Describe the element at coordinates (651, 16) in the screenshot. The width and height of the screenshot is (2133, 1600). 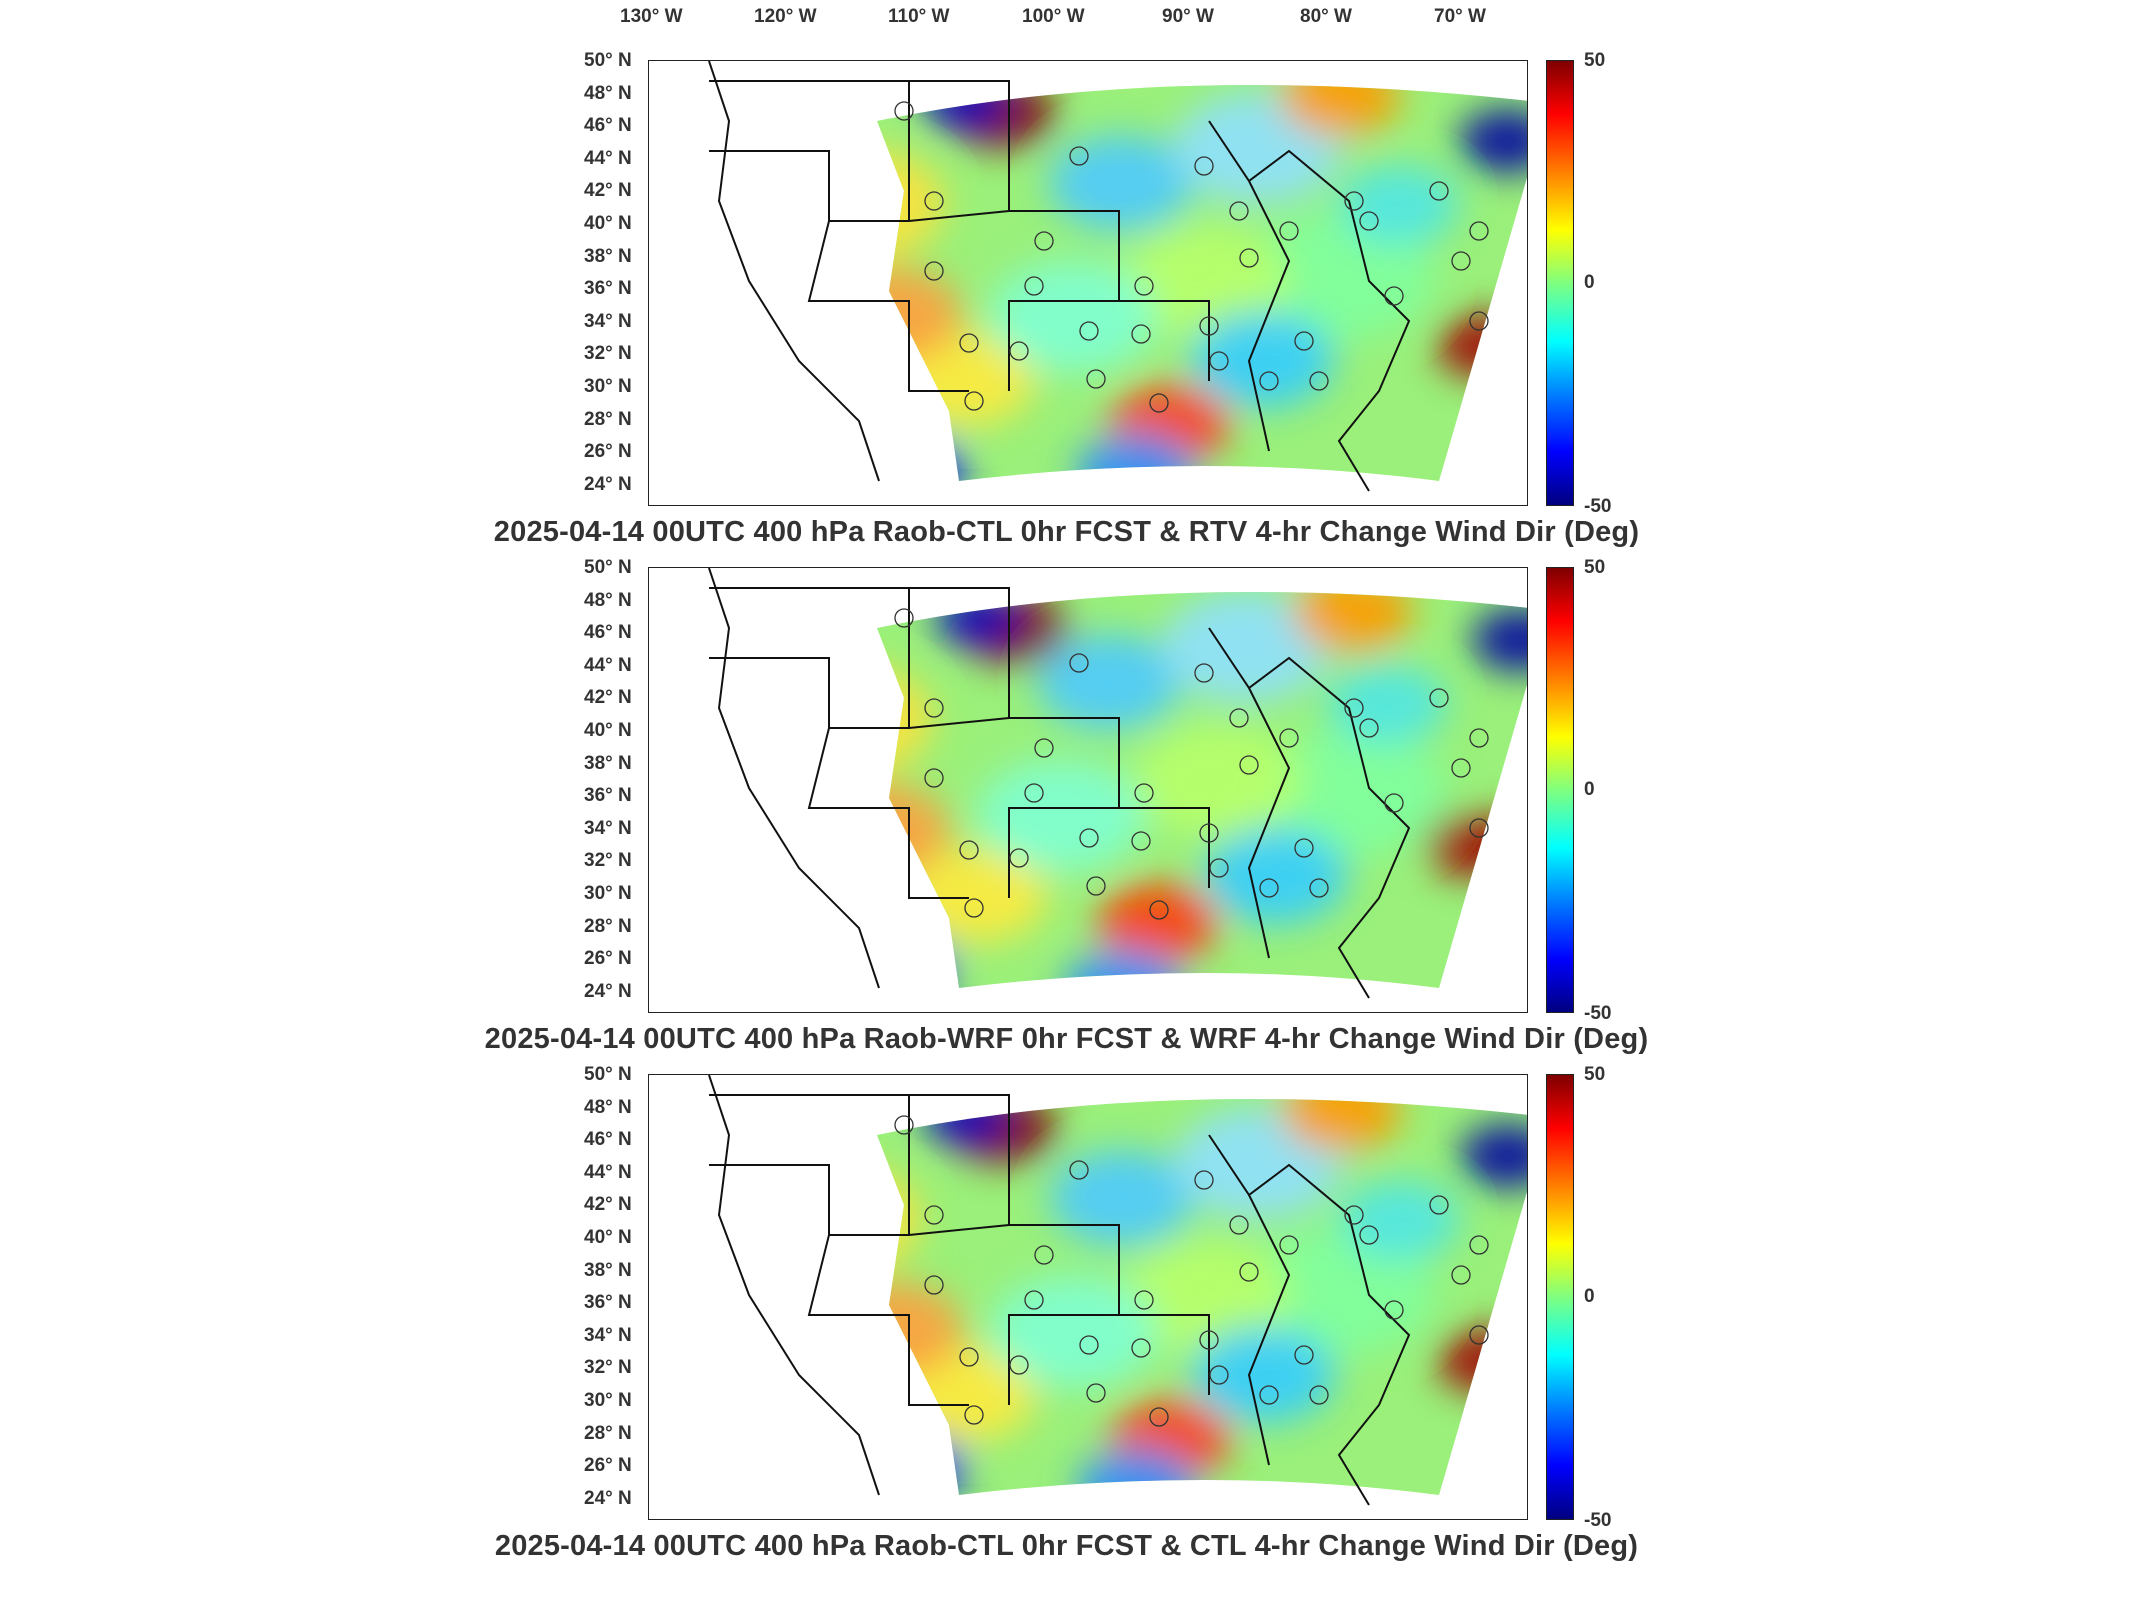
I see `lon-label: 130° W` at that location.